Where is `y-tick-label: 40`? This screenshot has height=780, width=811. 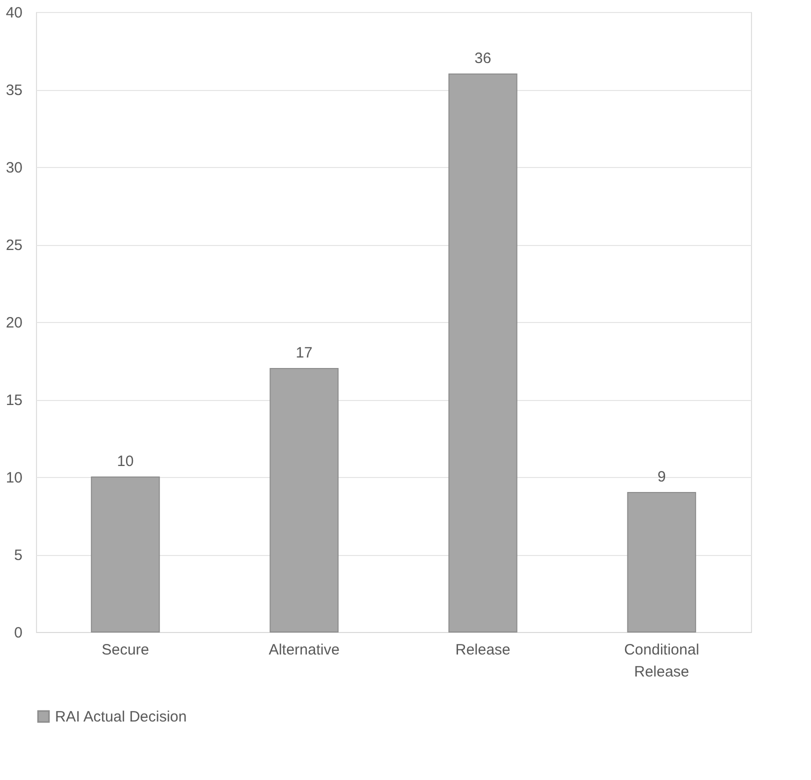 y-tick-label: 40 is located at coordinates (14, 13).